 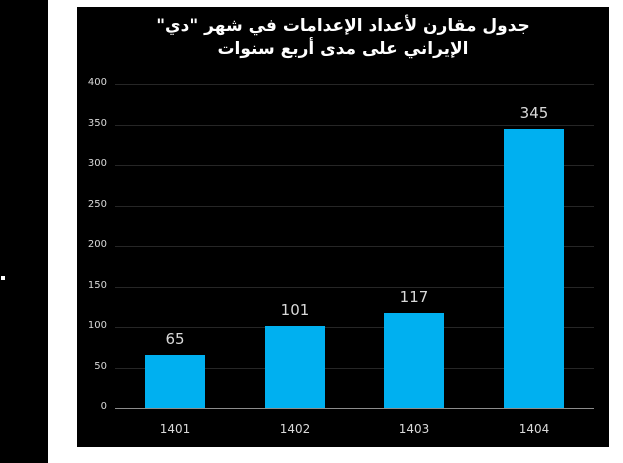 What do you see at coordinates (343, 49) in the screenshot?
I see `chart-title-line-2: الإيراني على مدى أربع سنوات` at bounding box center [343, 49].